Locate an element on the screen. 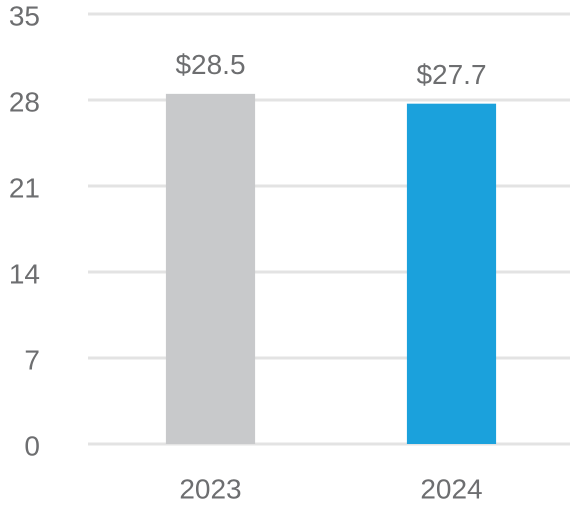 The height and width of the screenshot is (509, 575). y-tick-label: 0 is located at coordinates (32, 445).